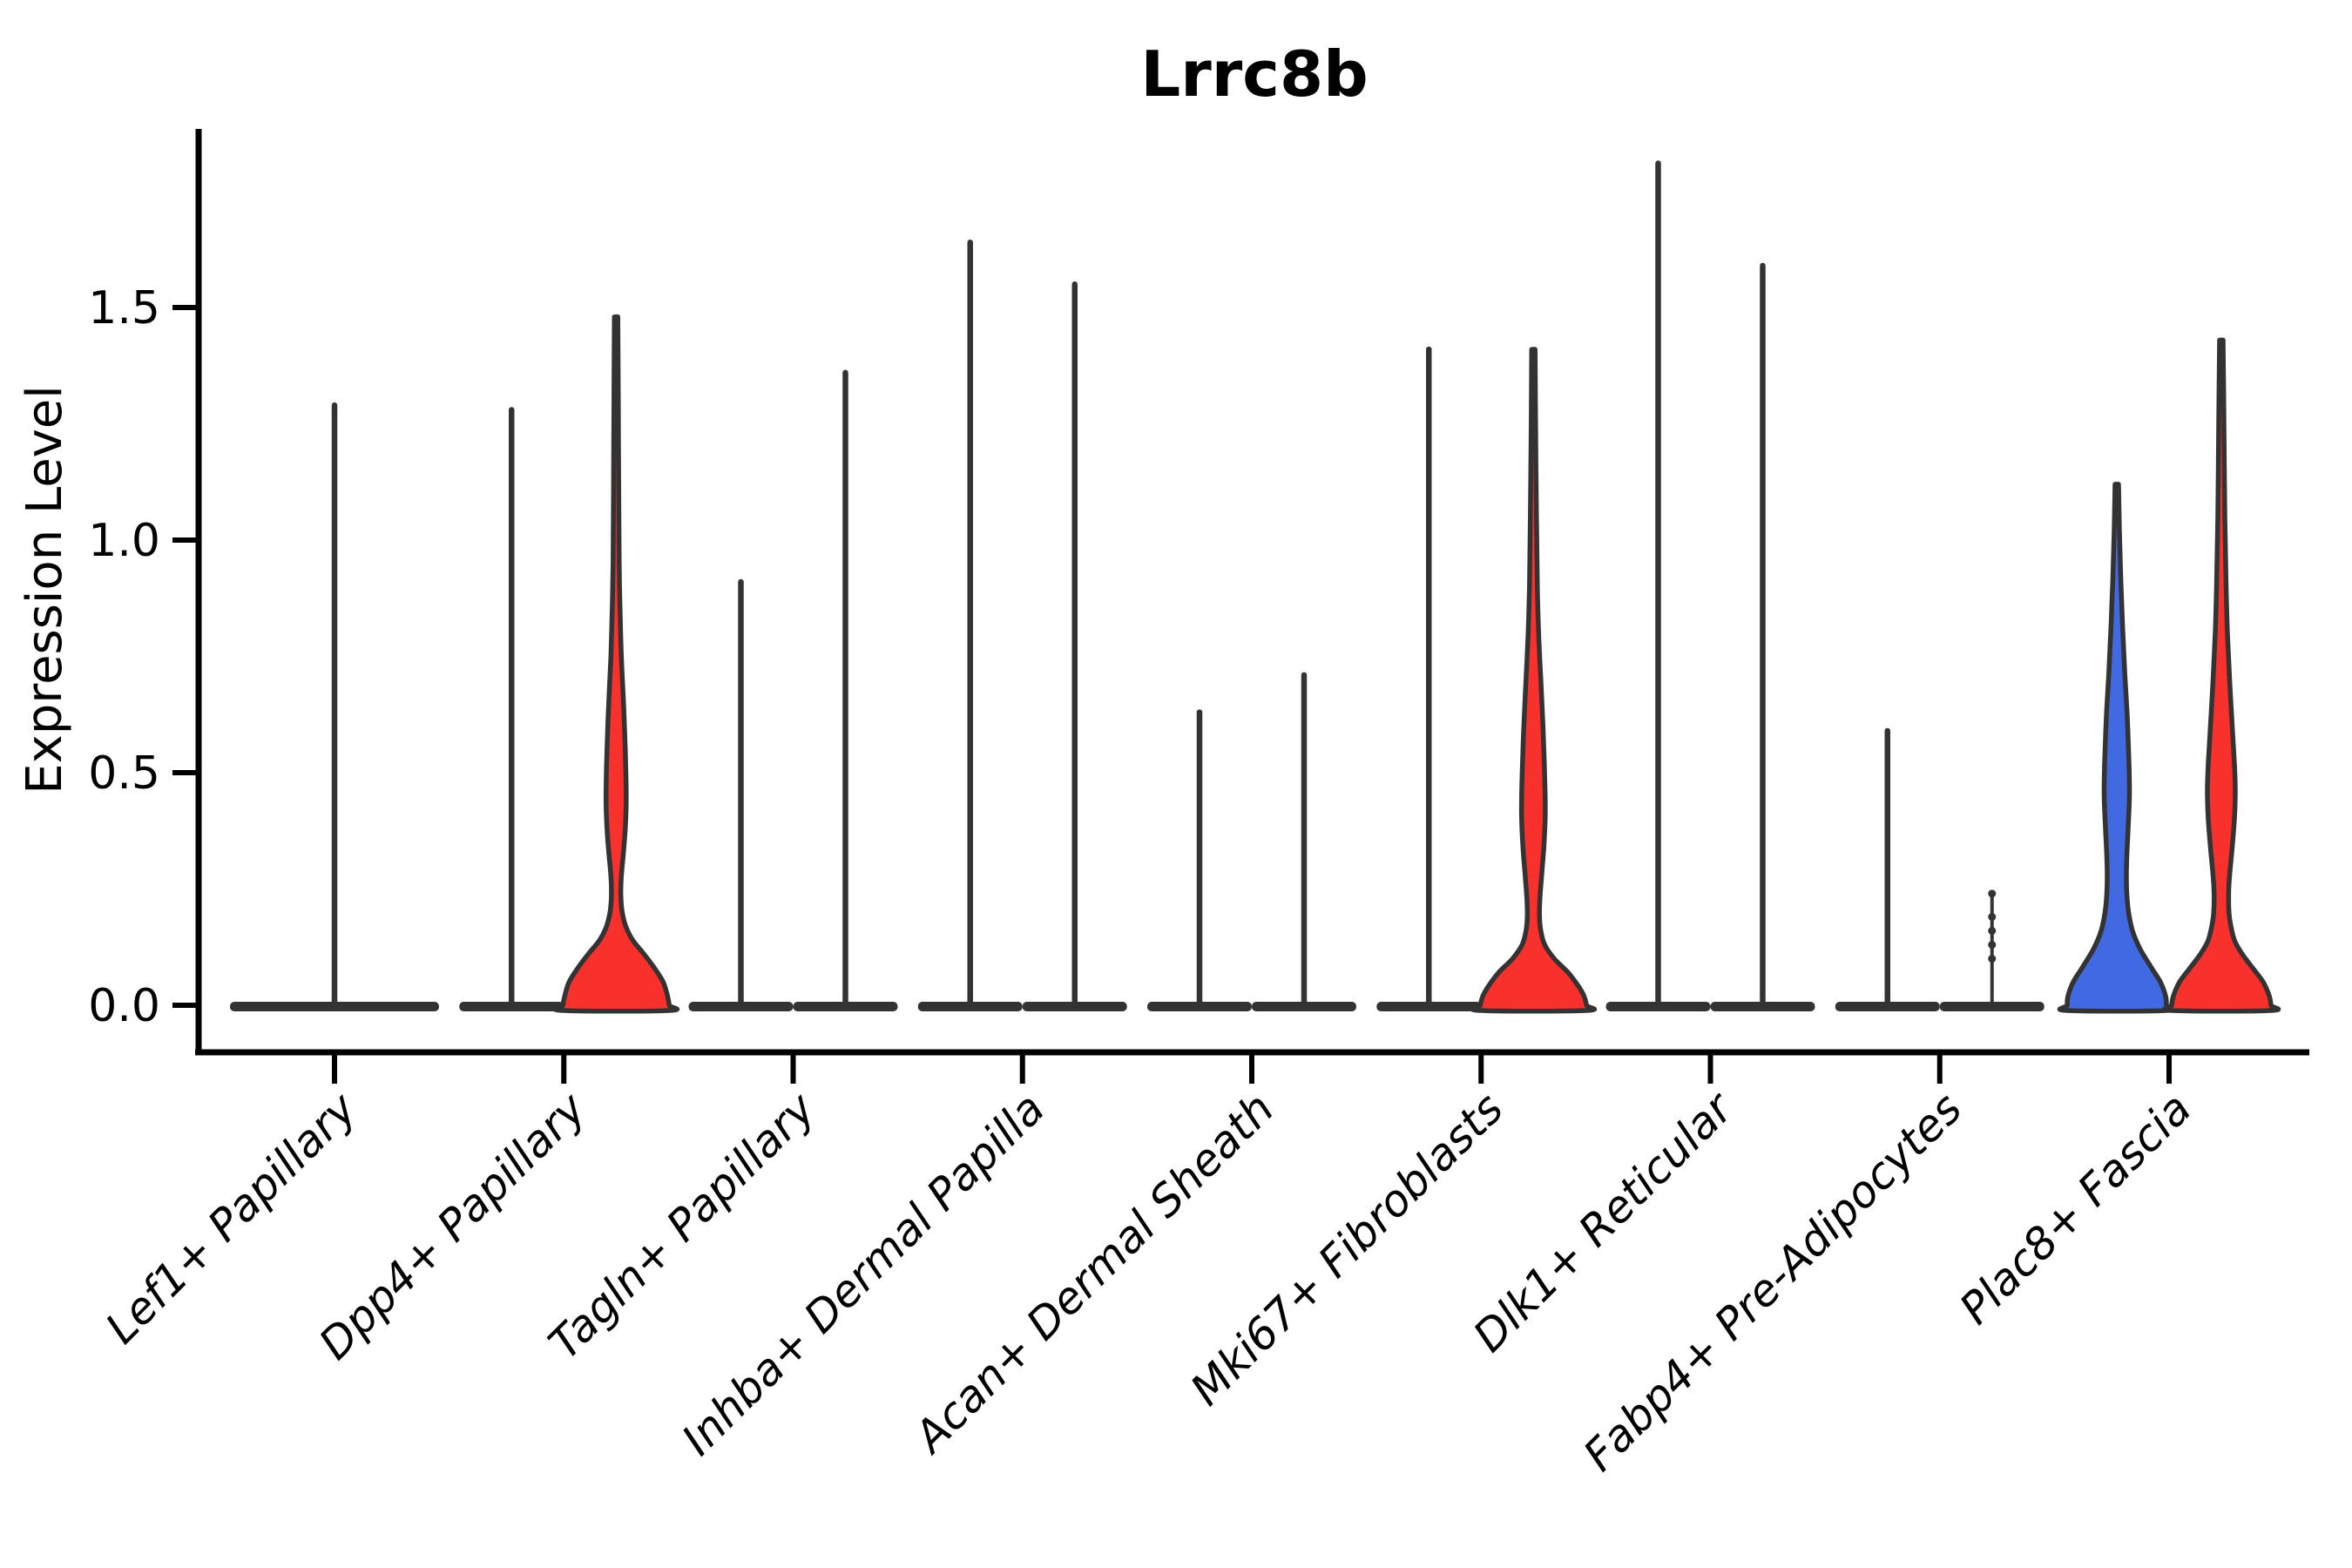 The width and height of the screenshot is (2352, 1568). I want to click on y-tick-label: 1.5, so click(124, 308).